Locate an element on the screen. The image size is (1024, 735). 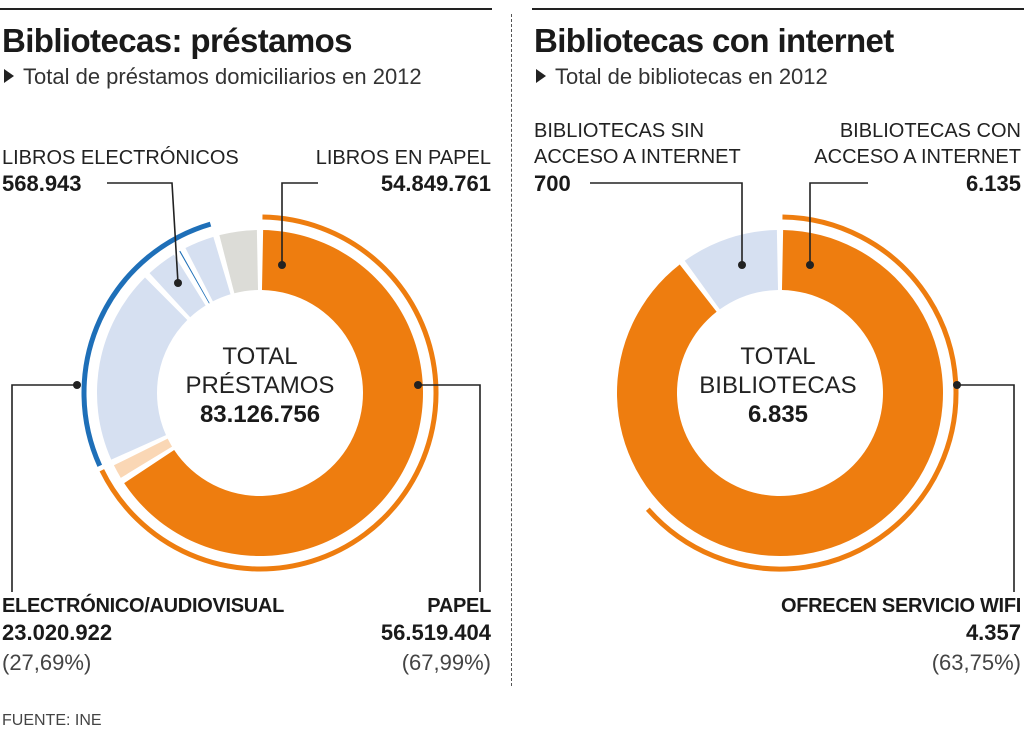
leader-with-internet-dot is located at coordinates (810, 265).